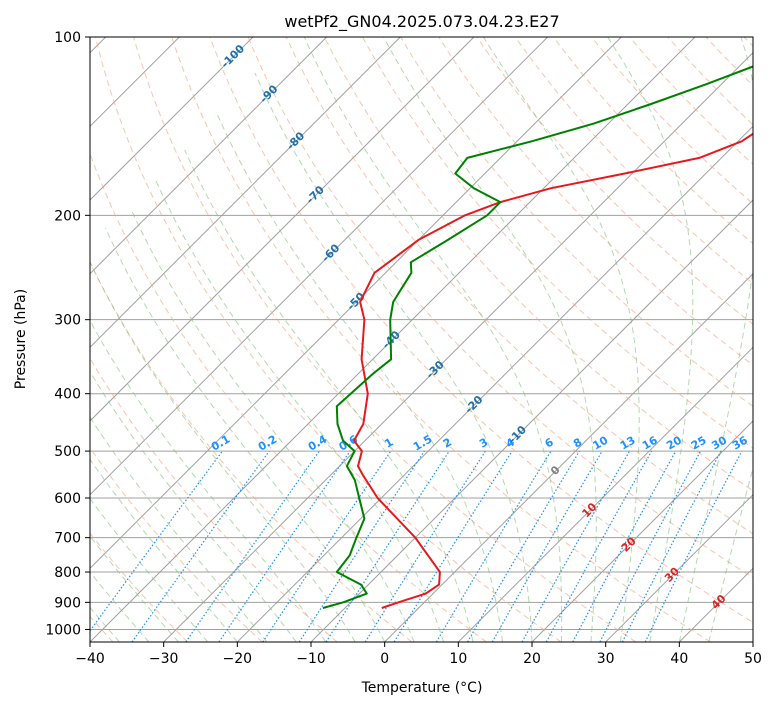 The image size is (775, 708). Describe the element at coordinates (458, 659) in the screenshot. I see `x-tick-label: 10` at that location.